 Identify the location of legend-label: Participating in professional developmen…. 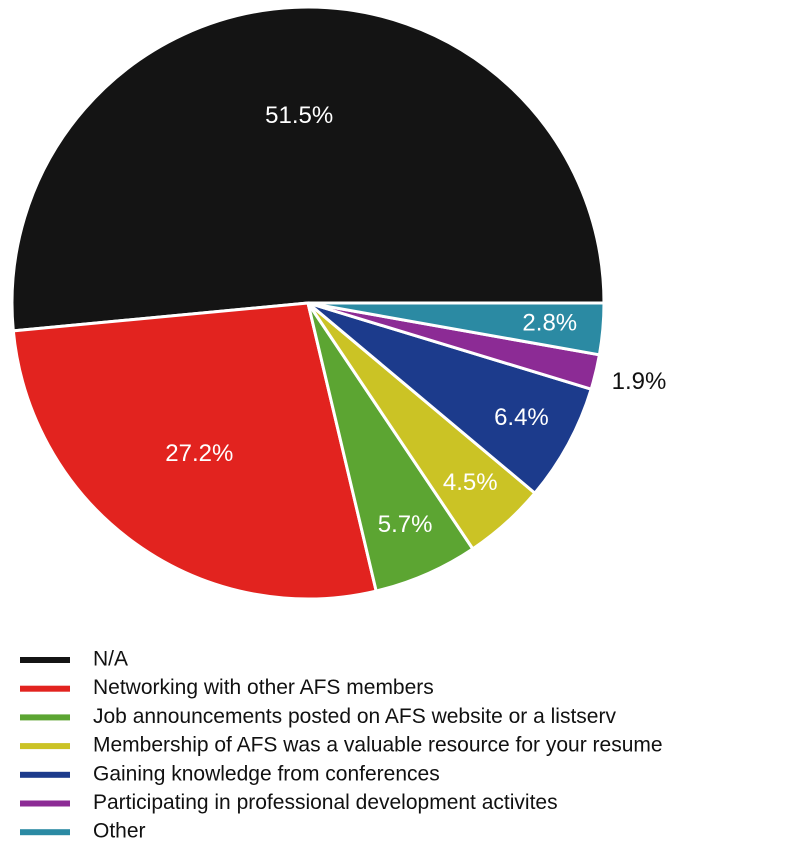
(325, 802).